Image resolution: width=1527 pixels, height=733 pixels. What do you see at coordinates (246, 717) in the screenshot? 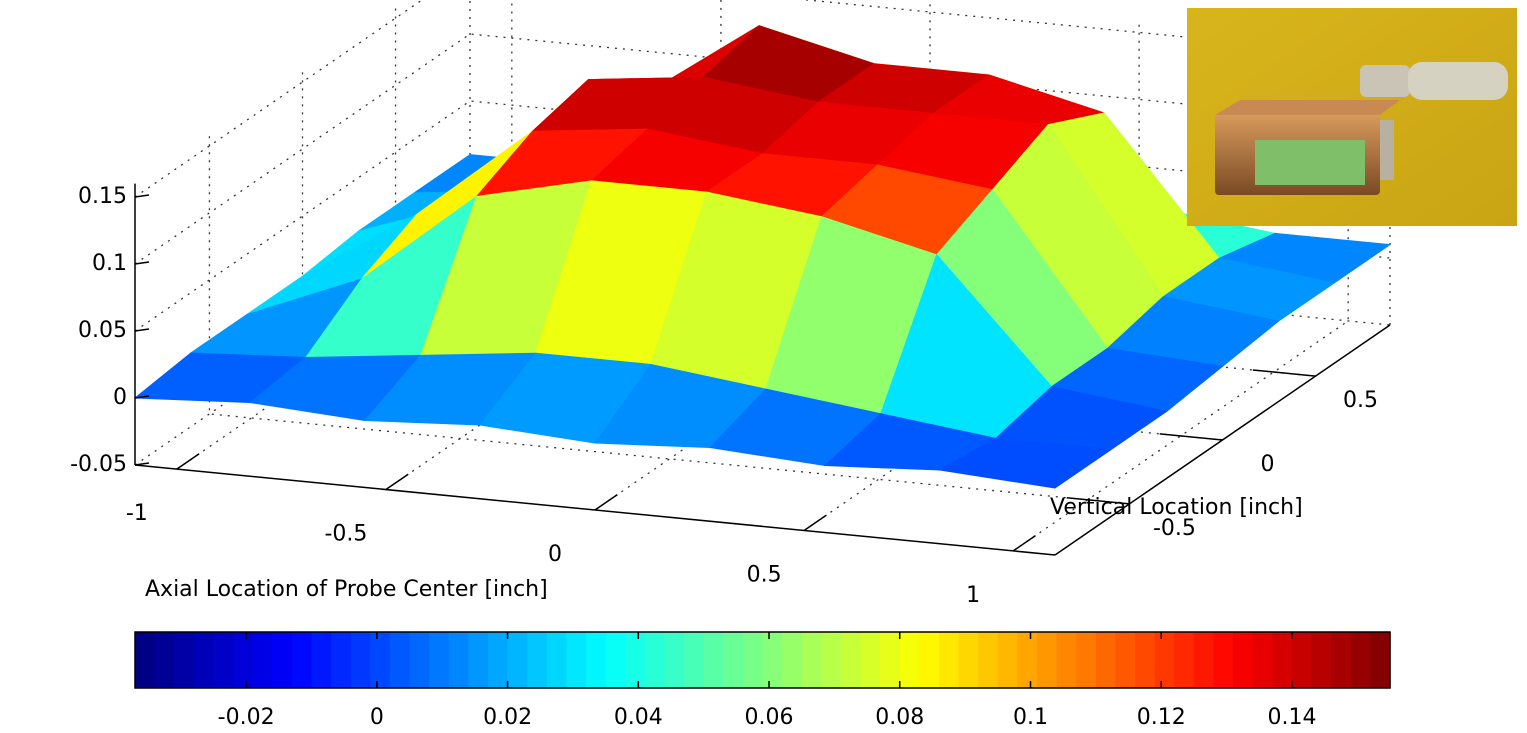
I see `colorbar-tick-label: -0.02` at bounding box center [246, 717].